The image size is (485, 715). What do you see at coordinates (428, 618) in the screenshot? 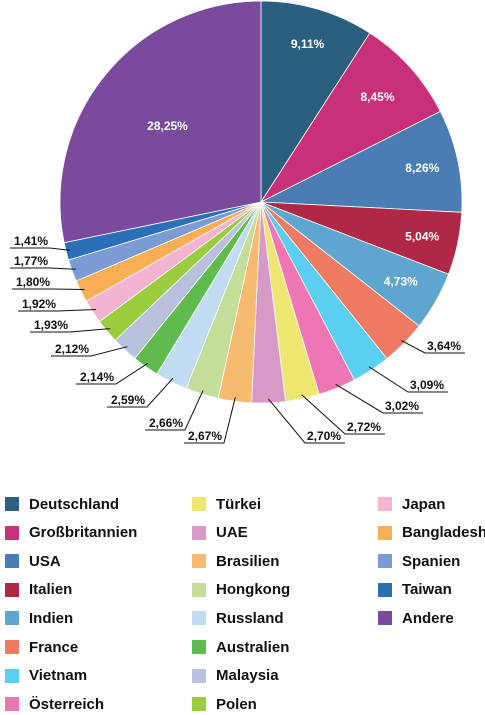
I see `legend-label: Andere` at bounding box center [428, 618].